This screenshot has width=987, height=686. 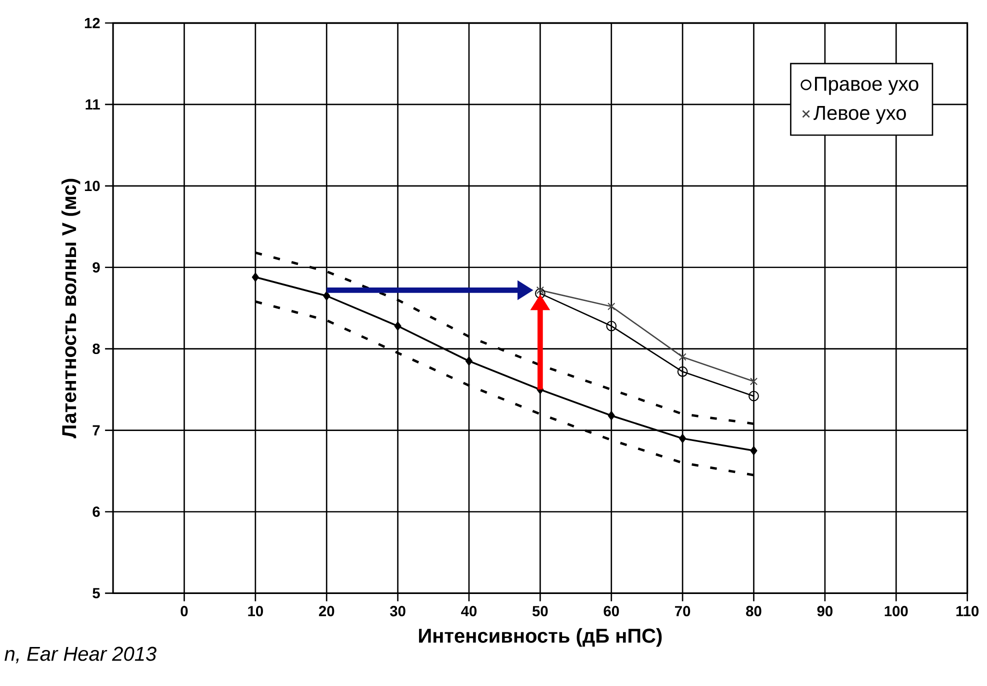 What do you see at coordinates (96, 267) in the screenshot?
I see `y-tick-label: 9` at bounding box center [96, 267].